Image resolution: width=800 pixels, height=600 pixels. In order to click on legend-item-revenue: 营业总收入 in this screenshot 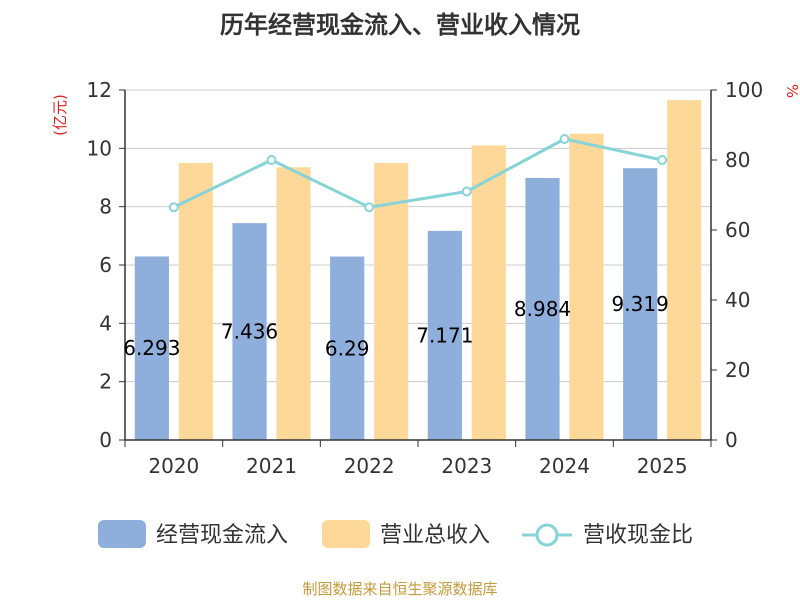, I will do `click(406, 534)`.